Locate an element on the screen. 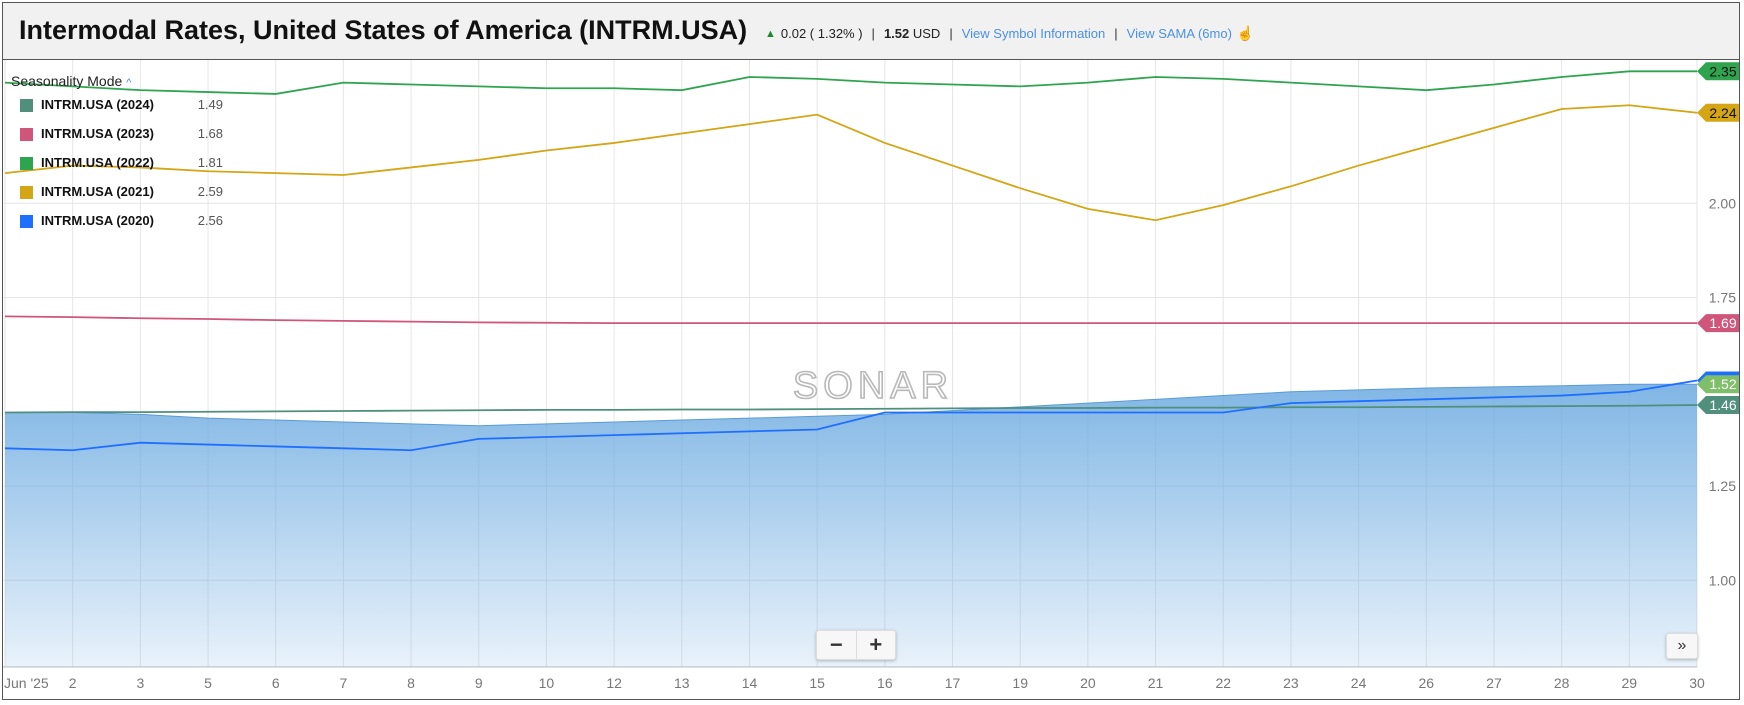  x-tick-label: Jun '25 is located at coordinates (26, 683).